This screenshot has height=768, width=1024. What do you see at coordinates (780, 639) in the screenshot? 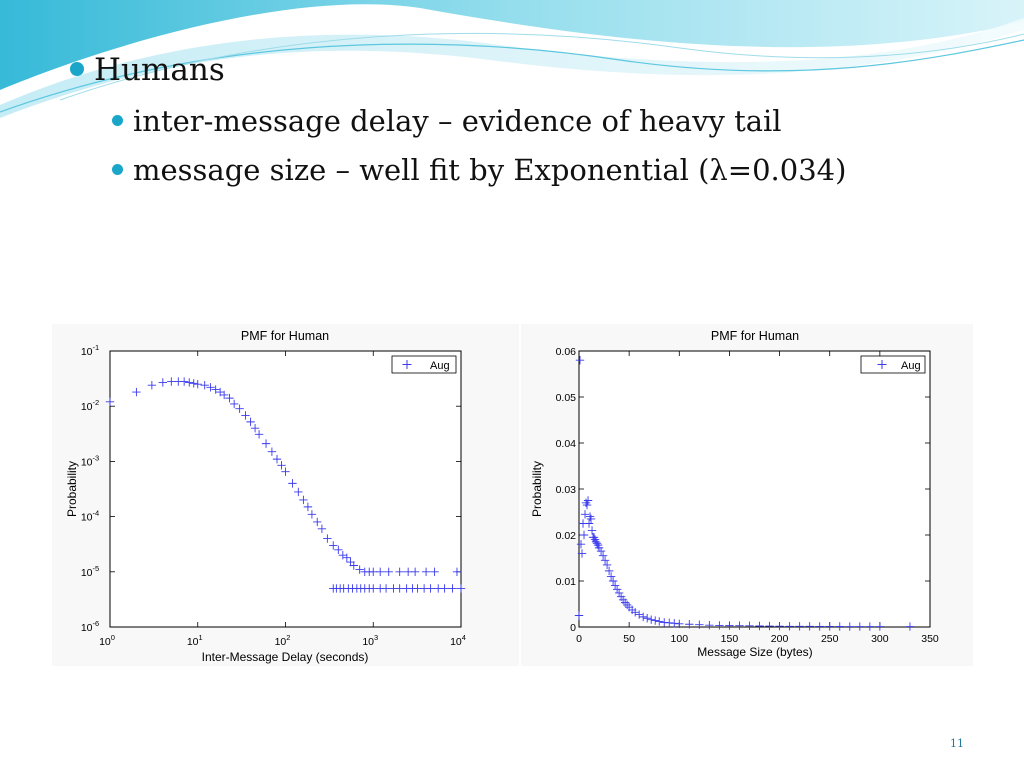
I see `x-tick-label: 200` at bounding box center [780, 639].